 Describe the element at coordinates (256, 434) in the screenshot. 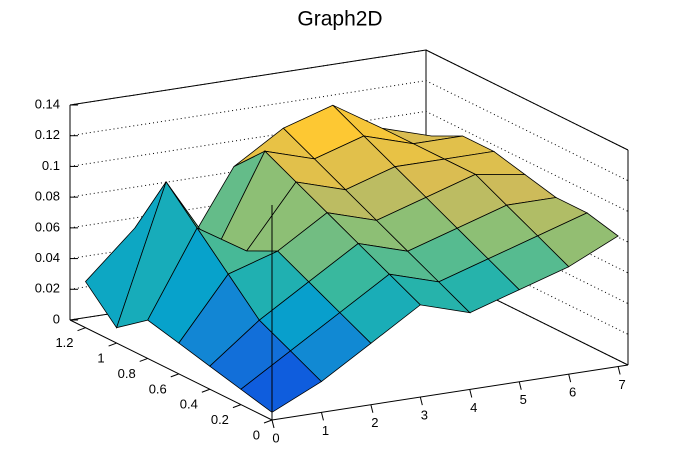

I see `y-tick-label: 0` at that location.